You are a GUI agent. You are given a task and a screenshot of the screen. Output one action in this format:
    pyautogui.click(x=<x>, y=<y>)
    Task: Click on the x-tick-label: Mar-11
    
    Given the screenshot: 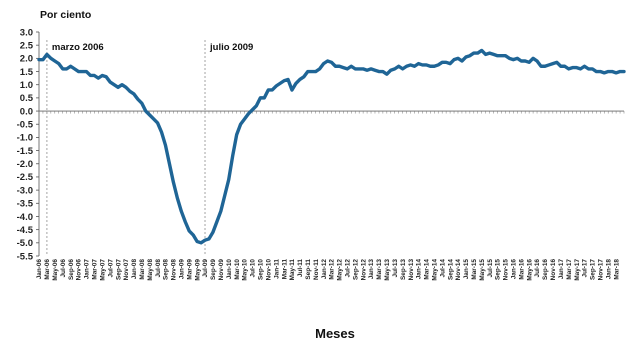 What is the action you would take?
    pyautogui.click(x=284, y=269)
    